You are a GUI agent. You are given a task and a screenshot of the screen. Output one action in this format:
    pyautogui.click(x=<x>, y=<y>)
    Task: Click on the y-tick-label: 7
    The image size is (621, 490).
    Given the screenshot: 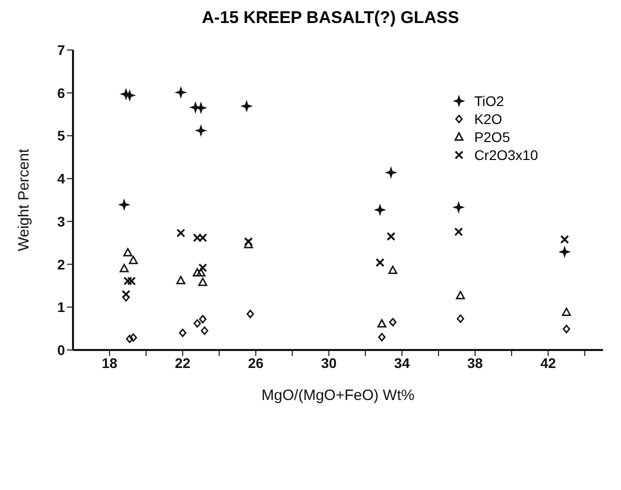 What is the action you would take?
    pyautogui.click(x=61, y=50)
    